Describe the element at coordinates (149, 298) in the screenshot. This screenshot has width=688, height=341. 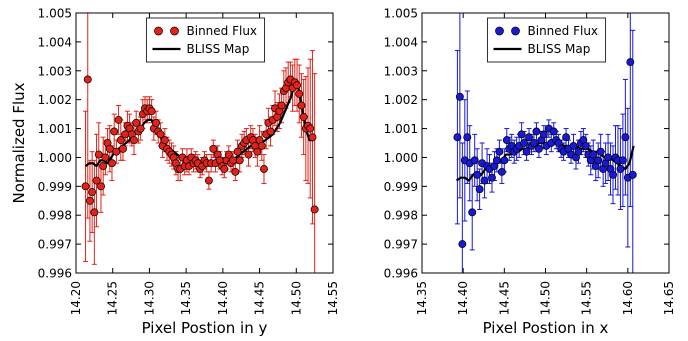
I see `x-tick-label: 14.30` at that location.